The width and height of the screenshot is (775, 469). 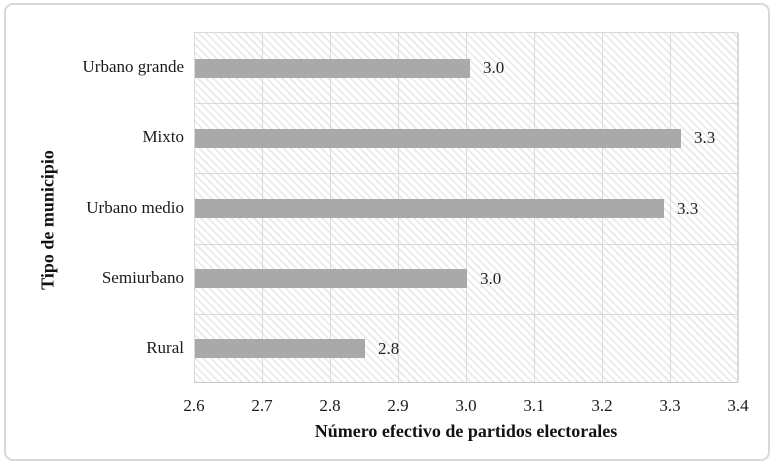 I want to click on category-label: Mixto, so click(x=163, y=136).